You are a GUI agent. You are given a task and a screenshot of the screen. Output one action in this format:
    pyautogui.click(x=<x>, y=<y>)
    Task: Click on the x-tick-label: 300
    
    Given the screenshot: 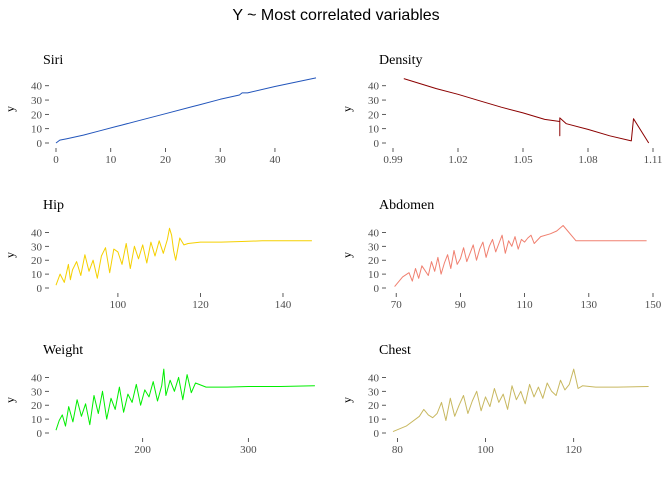 What is the action you would take?
    pyautogui.click(x=248, y=450)
    